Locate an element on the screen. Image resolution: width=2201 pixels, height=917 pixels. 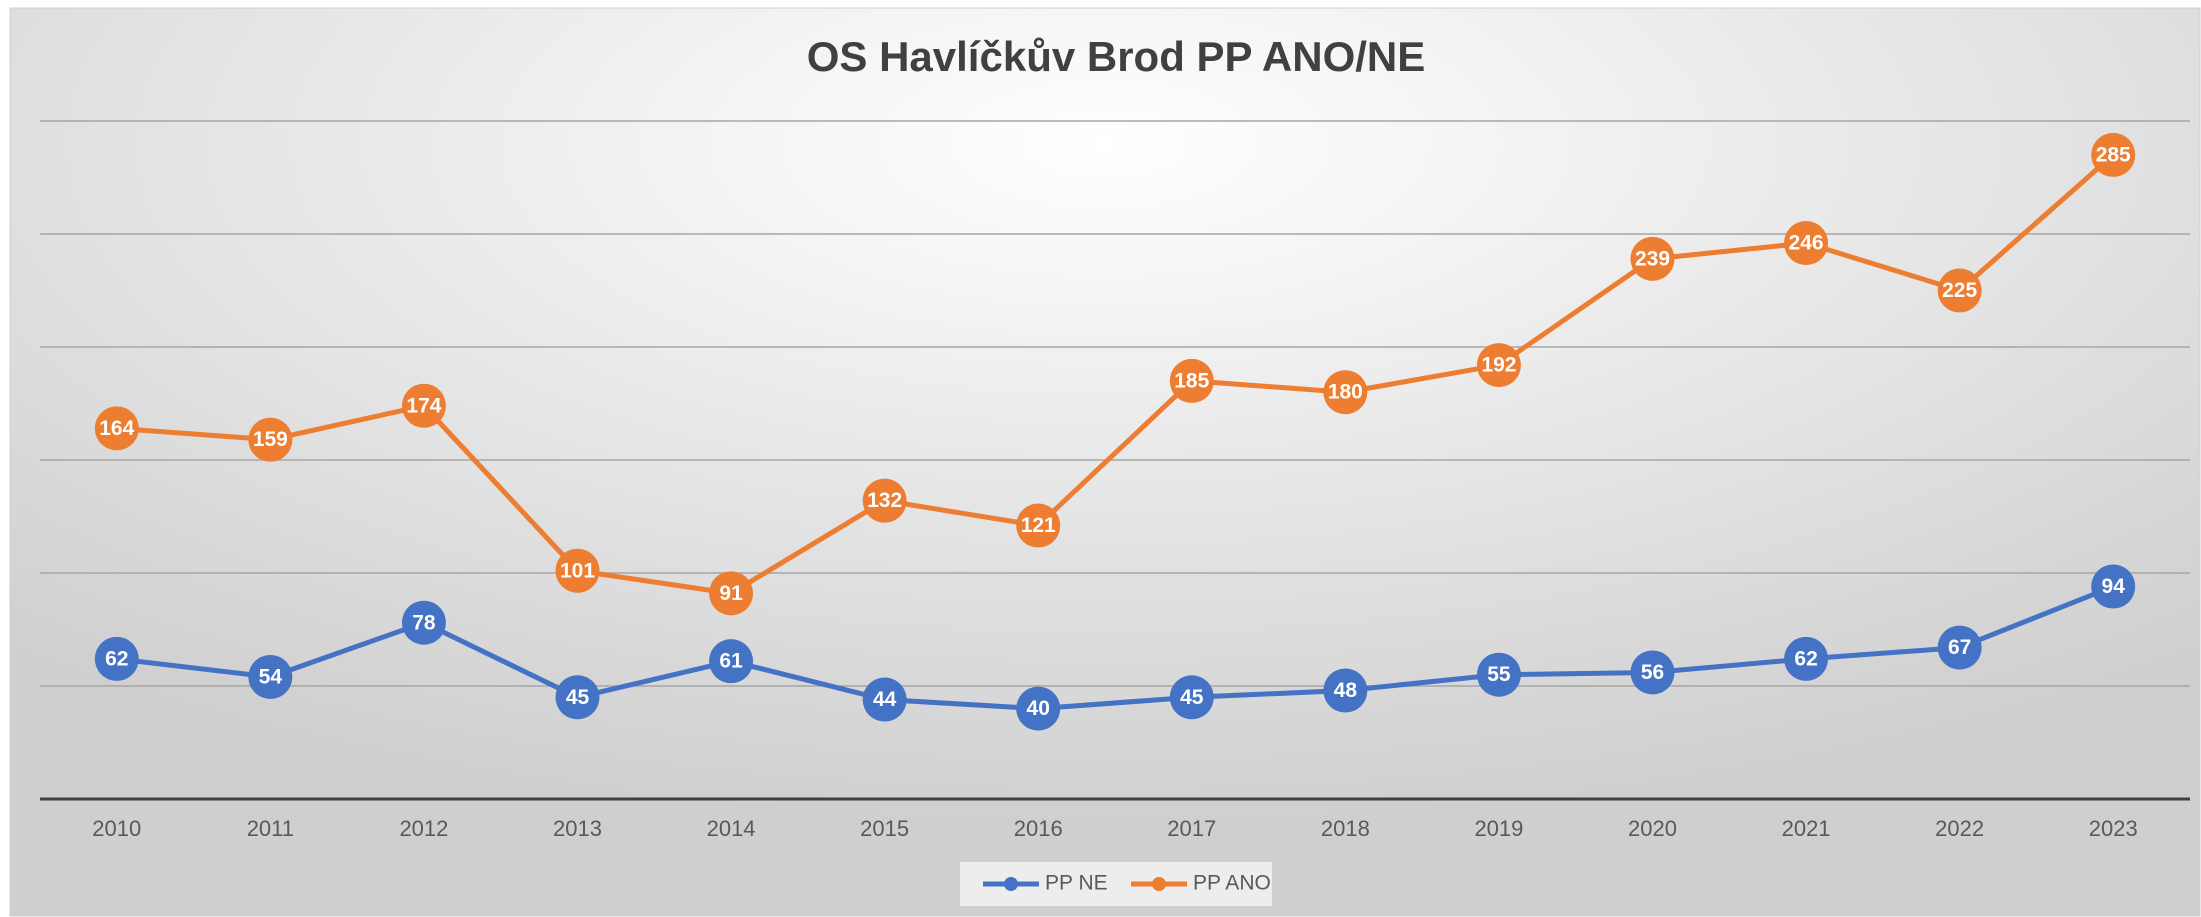
data-label: 185 is located at coordinates (1191, 380).